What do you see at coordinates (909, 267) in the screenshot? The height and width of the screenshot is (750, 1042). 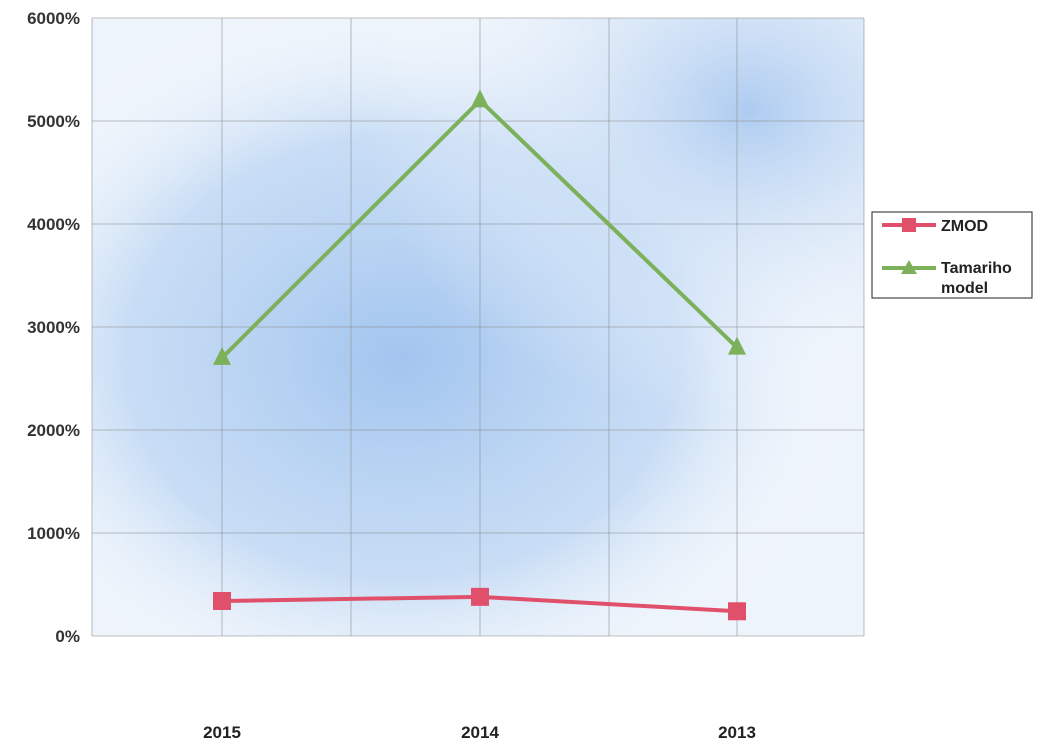 I see `legend-marker-tamariho-model` at bounding box center [909, 267].